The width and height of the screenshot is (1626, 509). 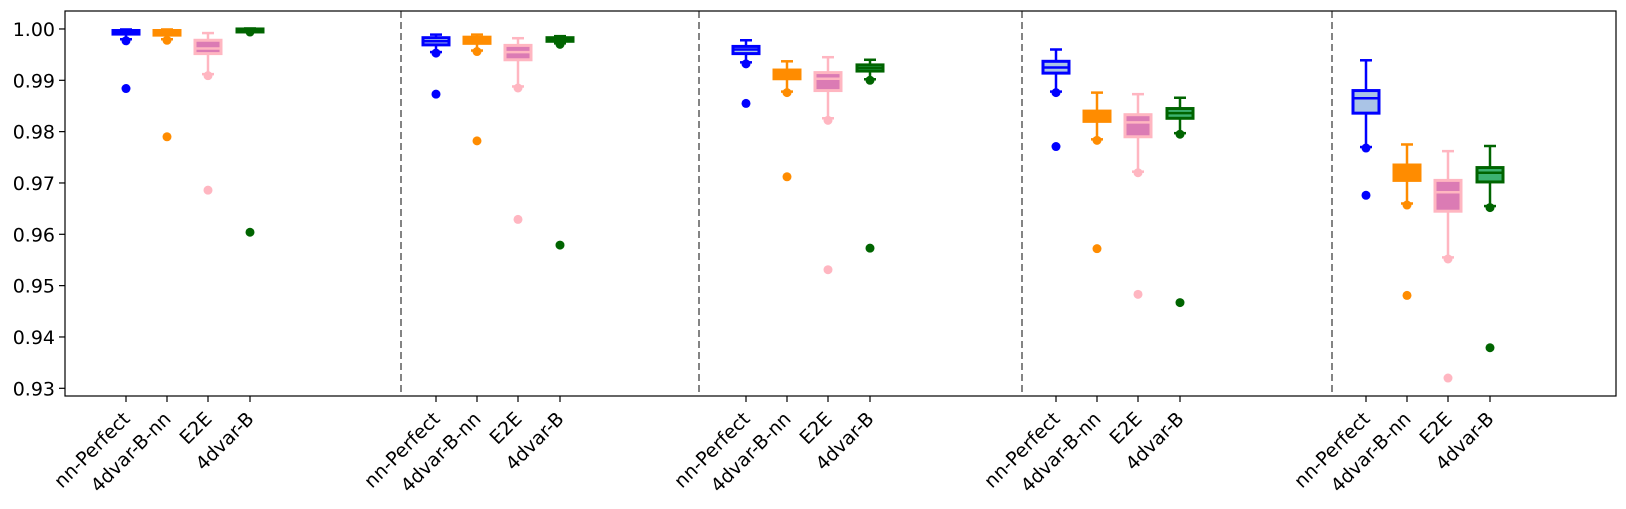 I want to click on y-tick-label: 1.00, so click(x=34, y=30).